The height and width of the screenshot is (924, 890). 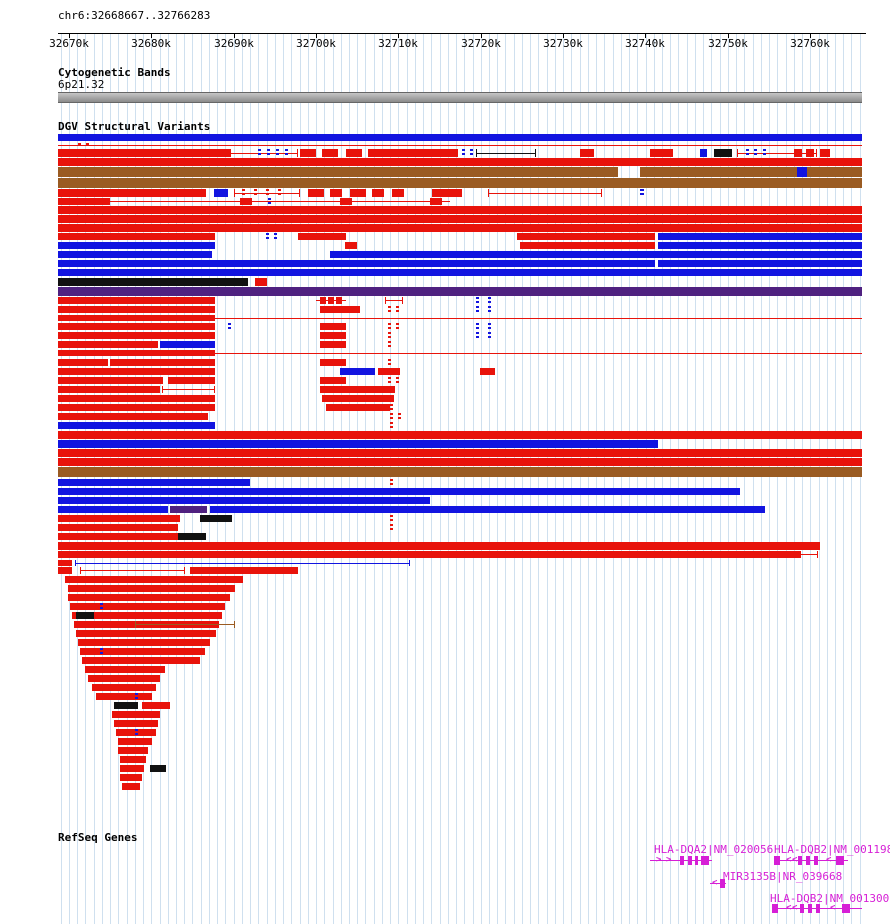 What do you see at coordinates (811, 861) in the screenshot?
I see `gene-glyph: < < <` at bounding box center [811, 861].